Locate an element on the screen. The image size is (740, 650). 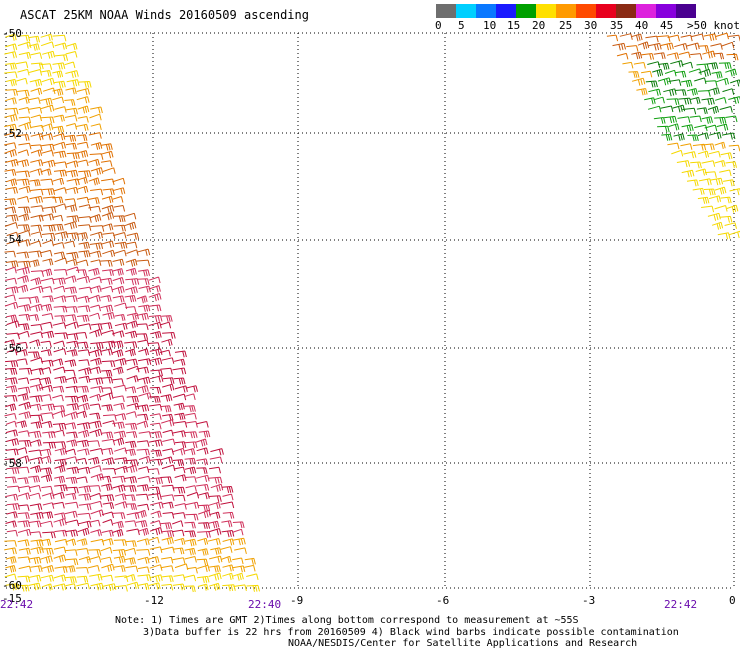
colorbar-label-15: 15 is located at coordinates (514, 25).